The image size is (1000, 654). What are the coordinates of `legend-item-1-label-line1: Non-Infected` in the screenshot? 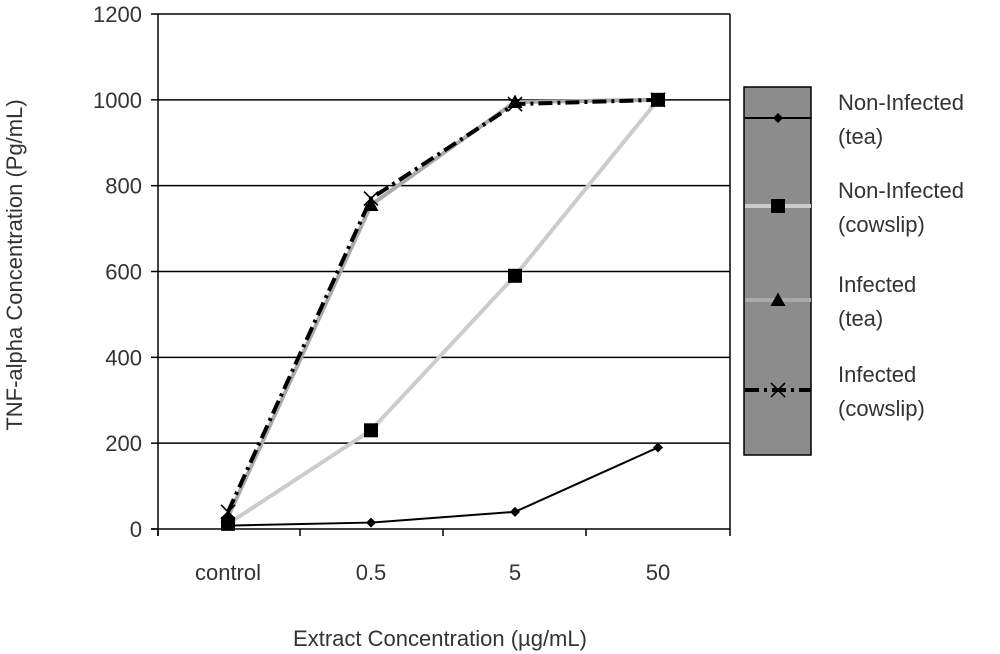 It's located at (901, 190).